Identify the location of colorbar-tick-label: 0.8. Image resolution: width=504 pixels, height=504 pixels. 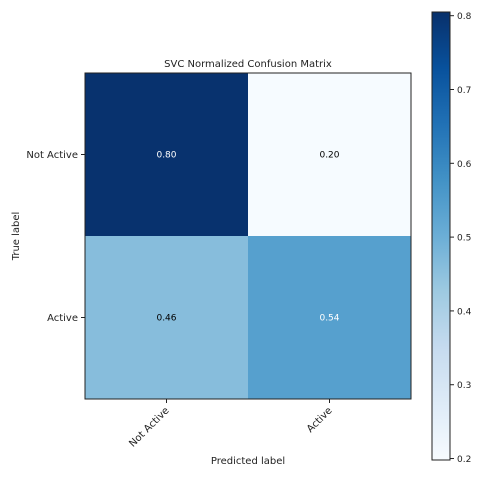
(464, 17).